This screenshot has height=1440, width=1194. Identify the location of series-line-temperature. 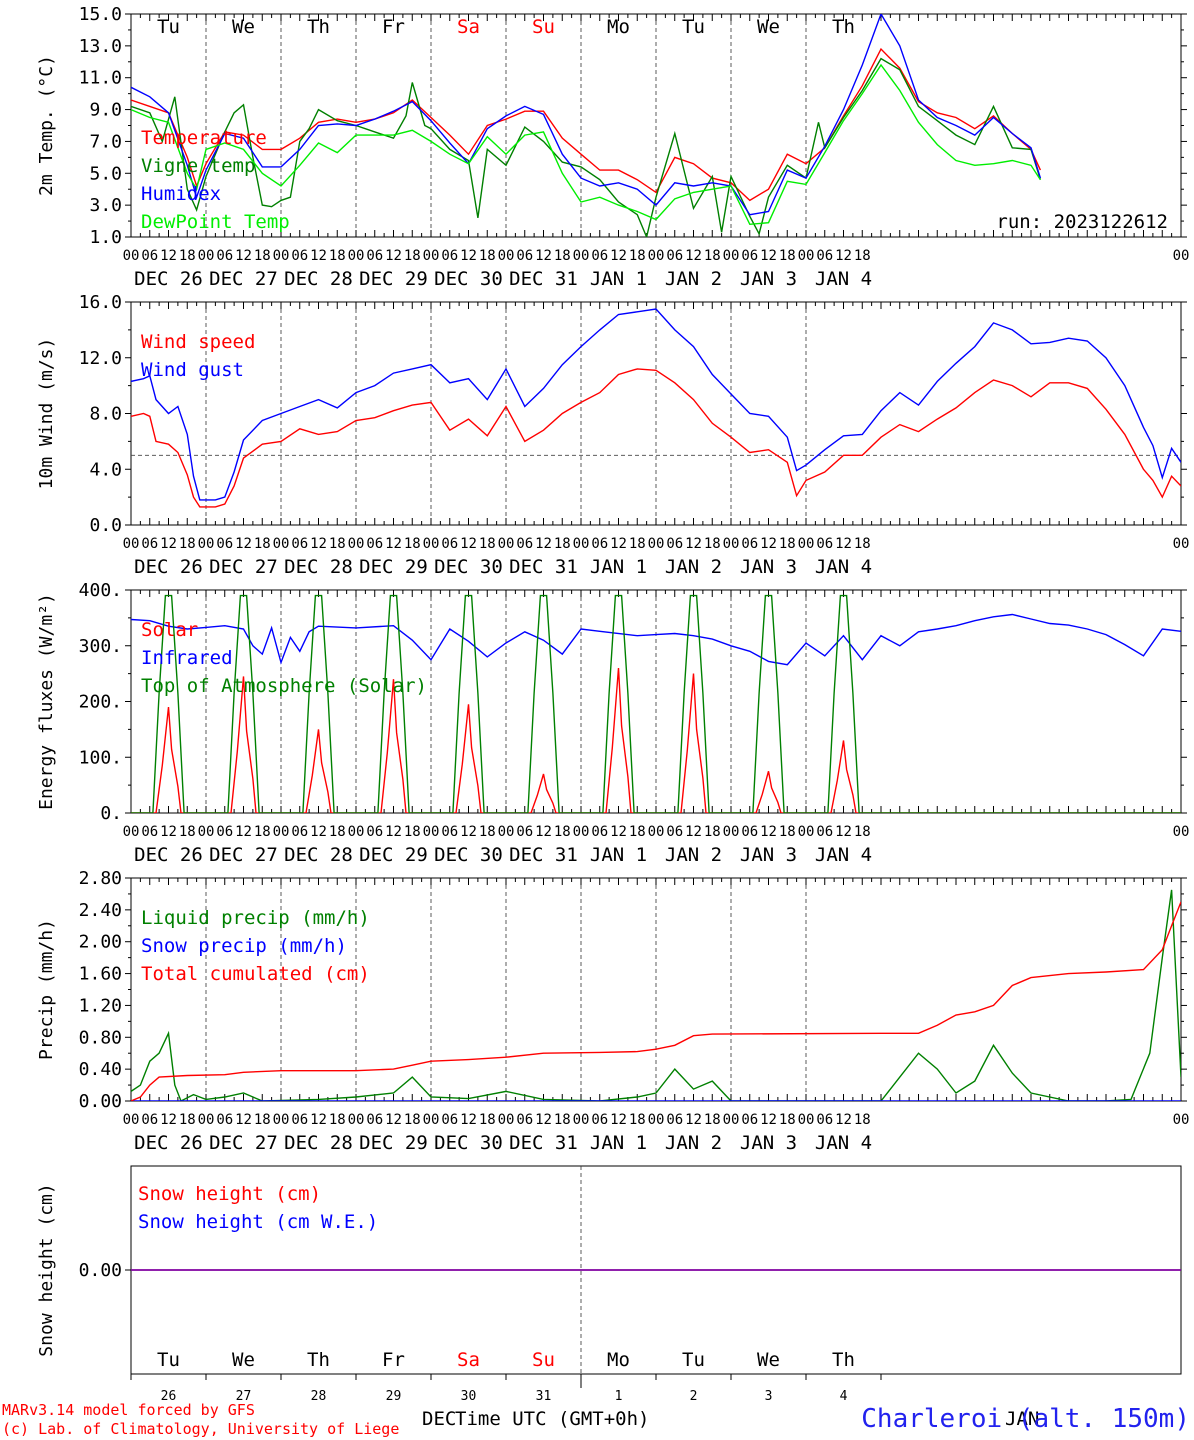
(586, 124).